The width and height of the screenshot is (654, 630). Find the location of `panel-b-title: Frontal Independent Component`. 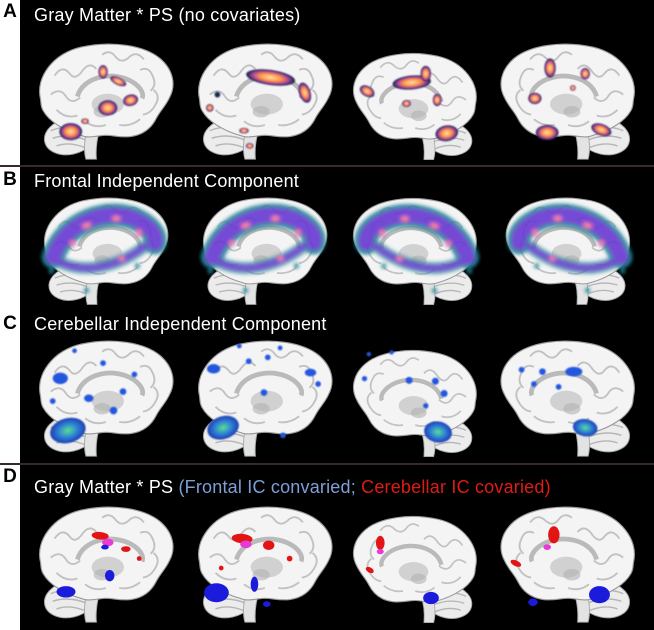

panel-b-title: Frontal Independent Component is located at coordinates (166, 181).